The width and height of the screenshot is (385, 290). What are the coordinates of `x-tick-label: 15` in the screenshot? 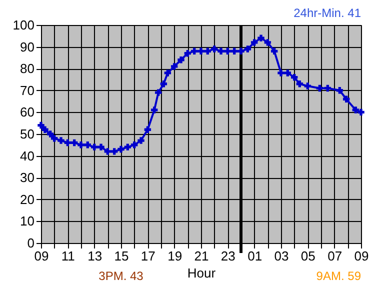 It's located at (121, 256).